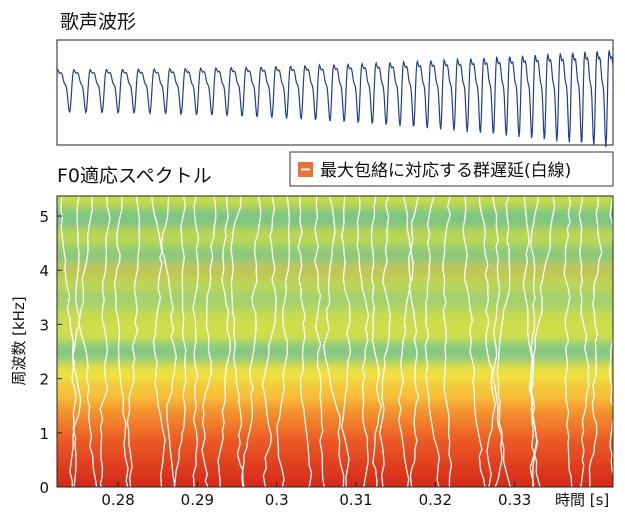 This screenshot has width=625, height=517. What do you see at coordinates (134, 176) in the screenshot?
I see `spectrum-title: F0適応スペクトル` at bounding box center [134, 176].